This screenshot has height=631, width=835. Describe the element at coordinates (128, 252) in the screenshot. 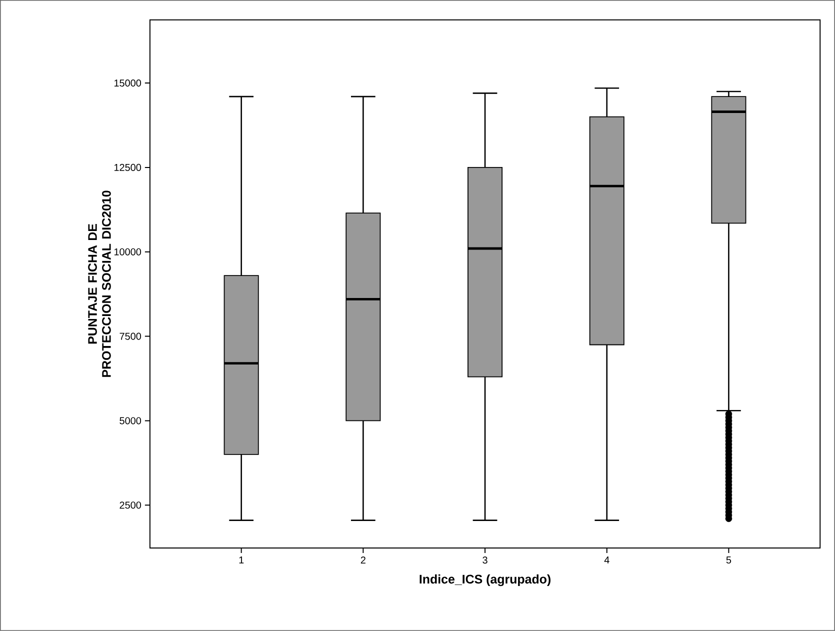

I see `y-tick-label: 10000` at that location.